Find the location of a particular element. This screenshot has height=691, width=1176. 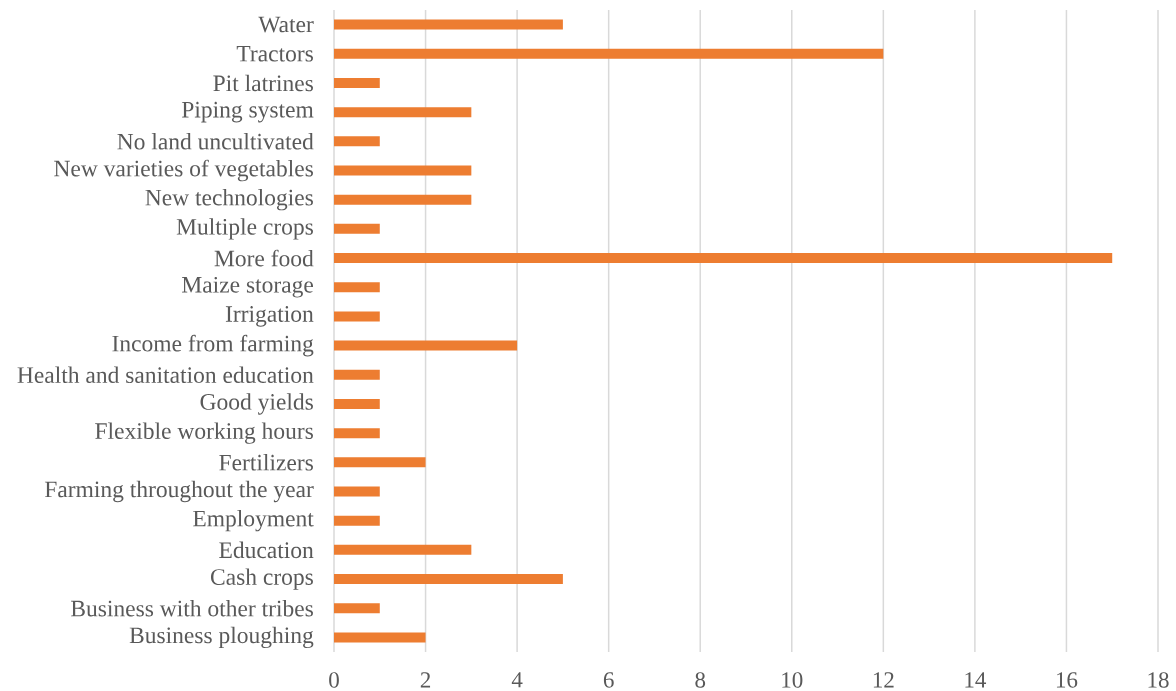

x-tick-label: 12 is located at coordinates (883, 680).